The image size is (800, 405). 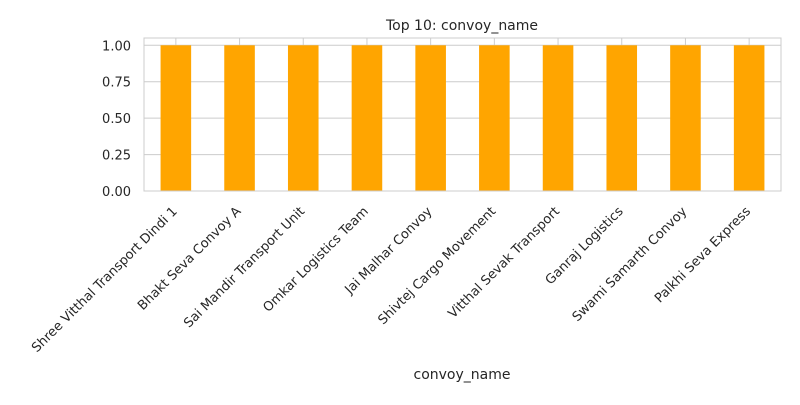 What do you see at coordinates (437, 266) in the screenshot?
I see `x-tick-label: Shivtej Cargo Movement` at bounding box center [437, 266].